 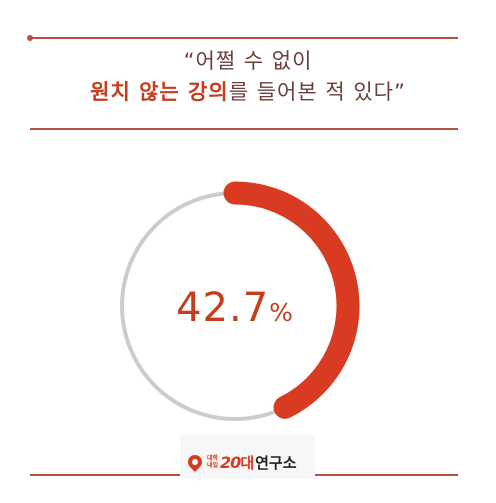 I want to click on percent-unit: %, so click(x=281, y=312).